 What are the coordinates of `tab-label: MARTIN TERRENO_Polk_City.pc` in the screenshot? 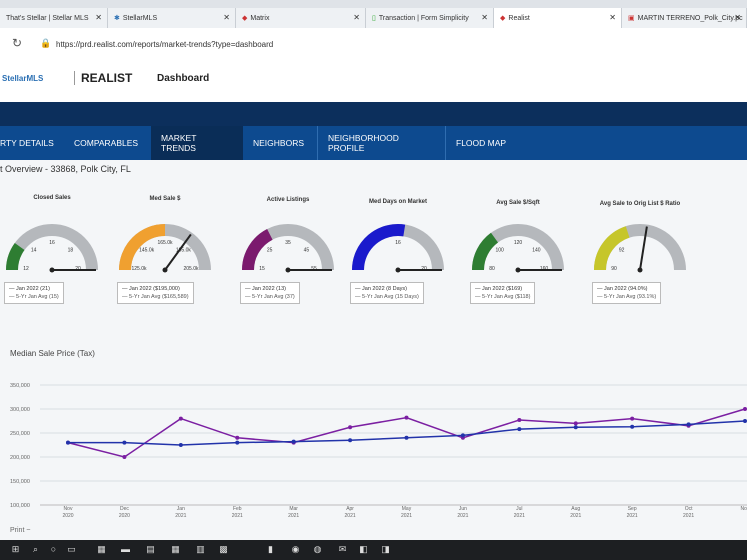 It's located at (690, 18).